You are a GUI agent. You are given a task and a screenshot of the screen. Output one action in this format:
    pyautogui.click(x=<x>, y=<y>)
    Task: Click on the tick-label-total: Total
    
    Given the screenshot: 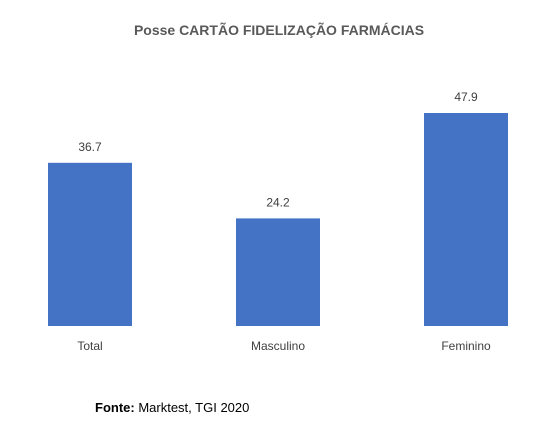 What is the action you would take?
    pyautogui.click(x=89, y=346)
    